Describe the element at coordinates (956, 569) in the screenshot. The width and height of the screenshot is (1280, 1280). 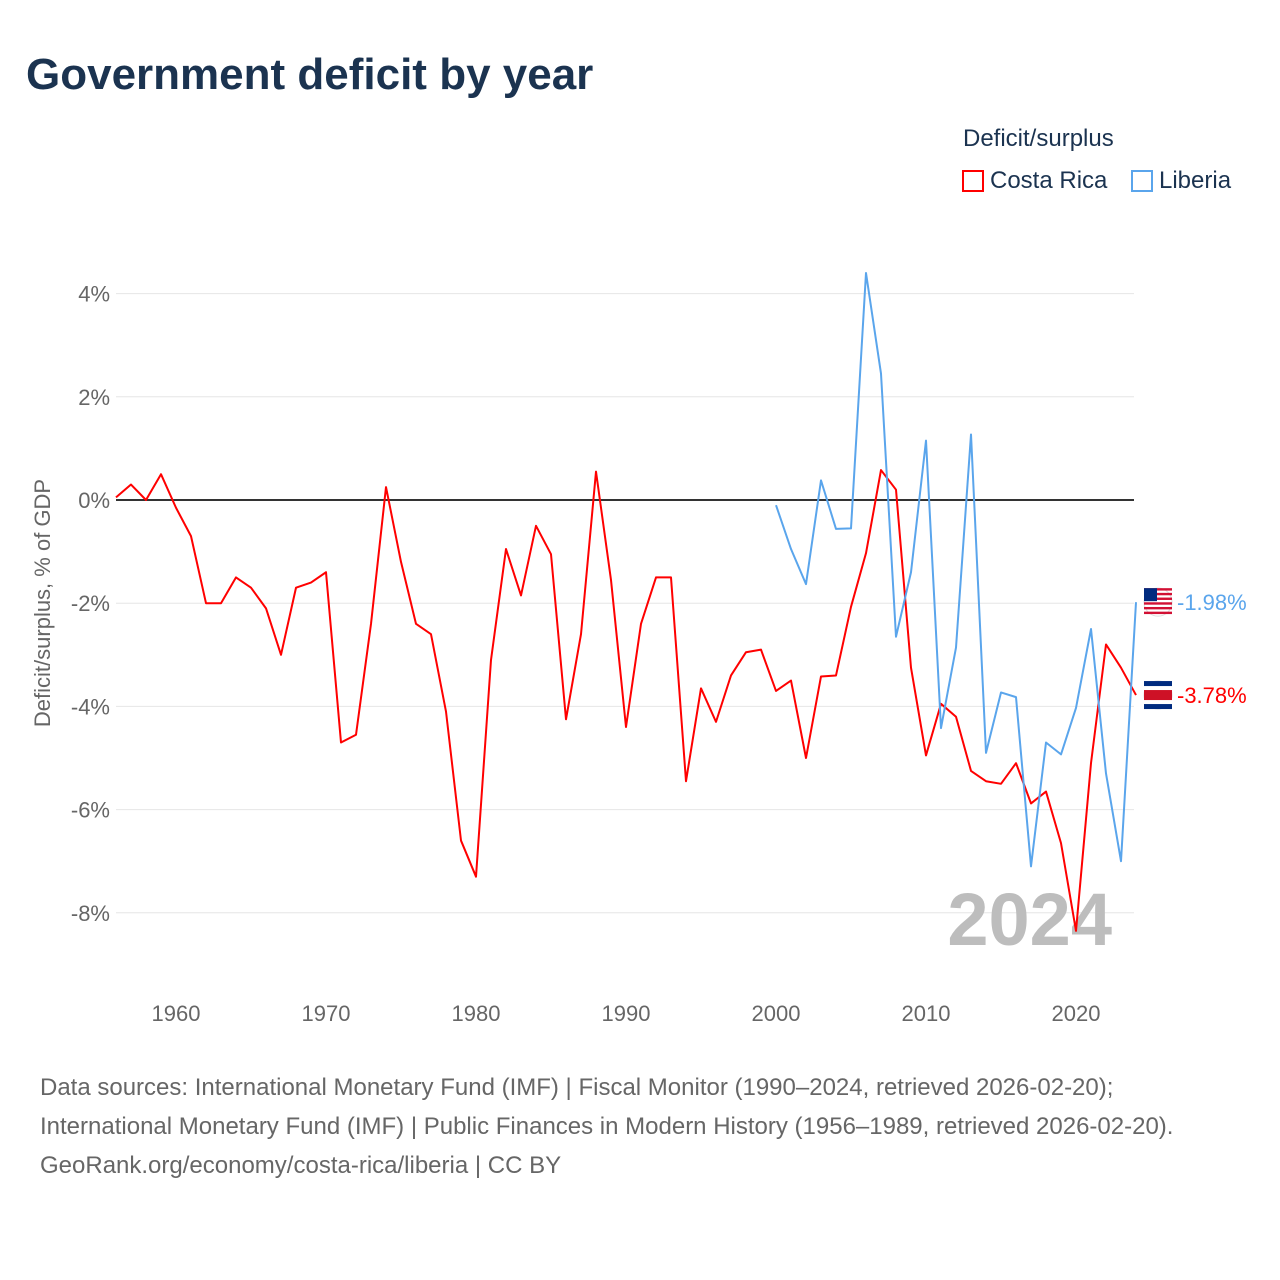
I see `series-line-liberia` at that location.